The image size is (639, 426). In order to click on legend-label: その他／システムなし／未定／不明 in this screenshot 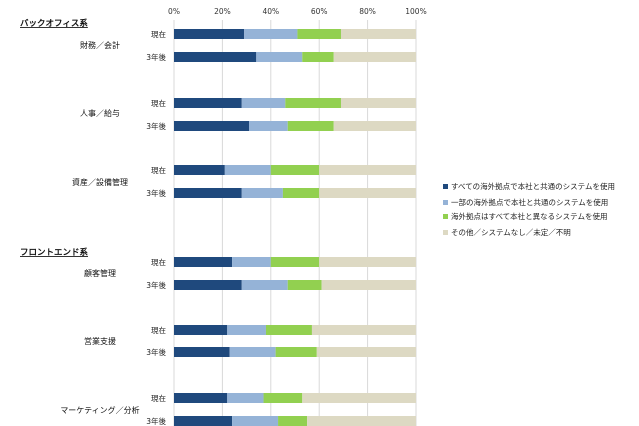, I will do `click(511, 232)`.